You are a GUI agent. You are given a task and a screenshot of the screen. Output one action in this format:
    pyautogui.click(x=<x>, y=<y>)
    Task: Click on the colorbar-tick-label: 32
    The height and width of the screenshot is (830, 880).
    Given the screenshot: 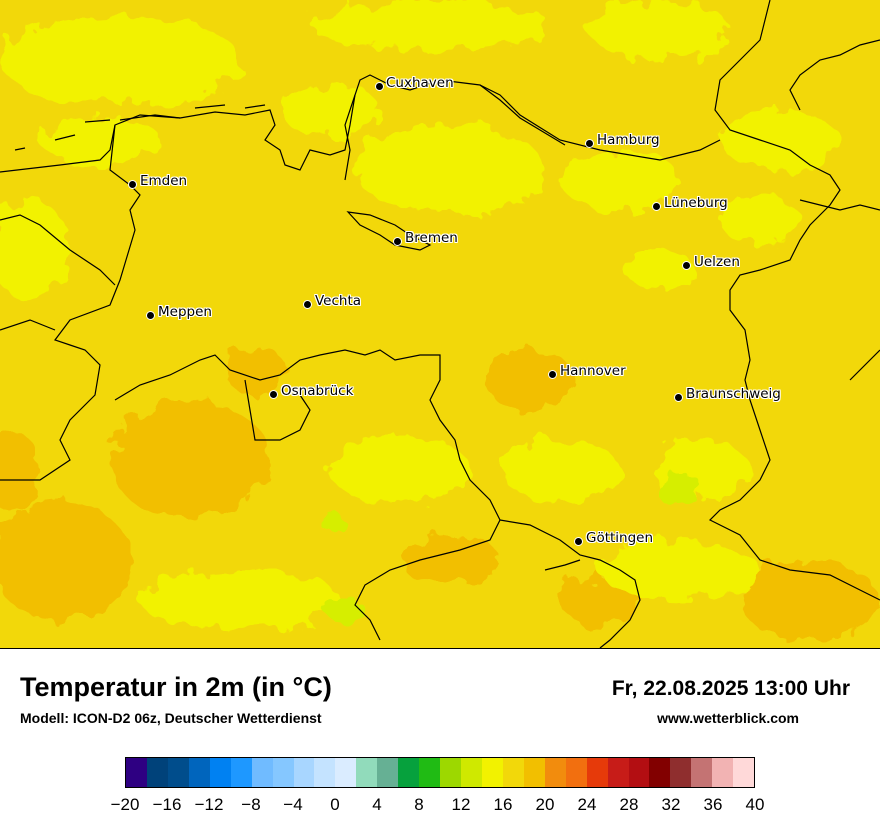 What is the action you would take?
    pyautogui.click(x=671, y=804)
    